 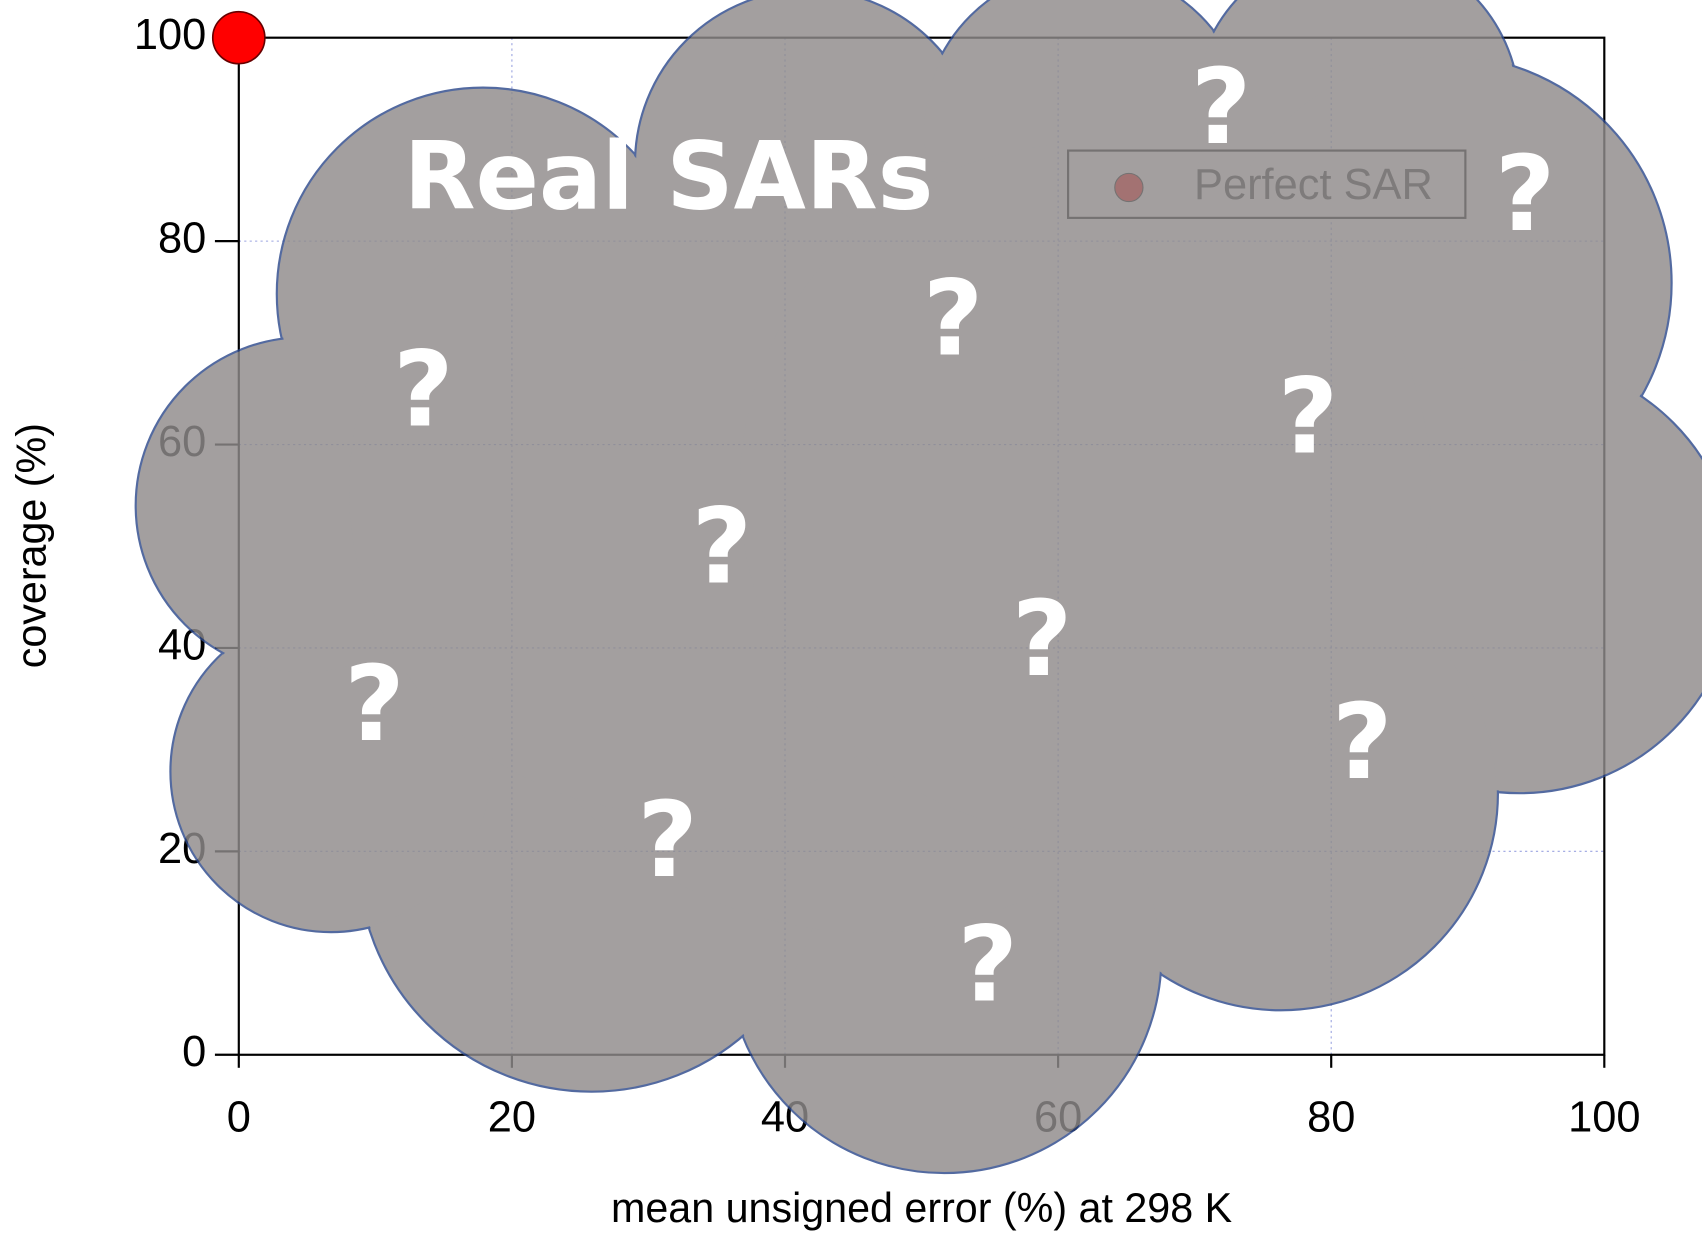 What do you see at coordinates (170, 35) in the screenshot?
I see `y-tick-label: 100` at bounding box center [170, 35].